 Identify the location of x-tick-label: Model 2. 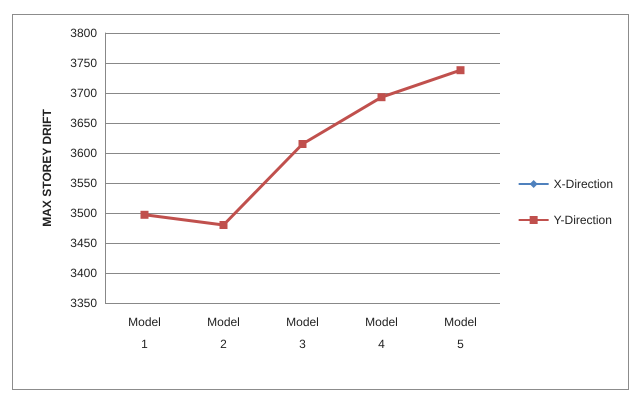
(223, 333).